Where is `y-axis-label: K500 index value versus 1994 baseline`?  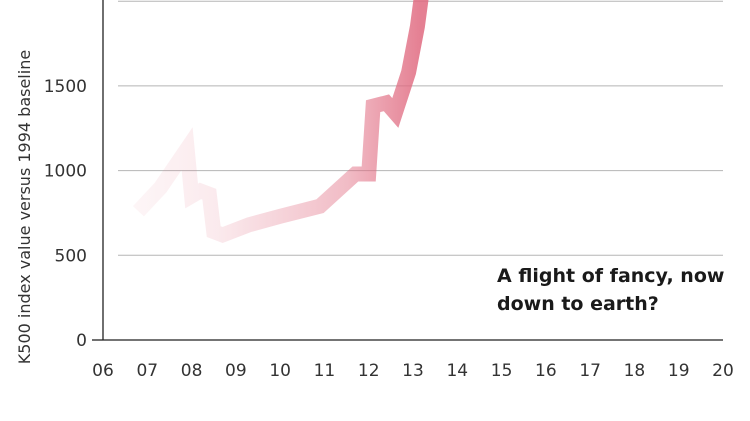 y-axis-label: K500 index value versus 1994 baseline is located at coordinates (24, 207).